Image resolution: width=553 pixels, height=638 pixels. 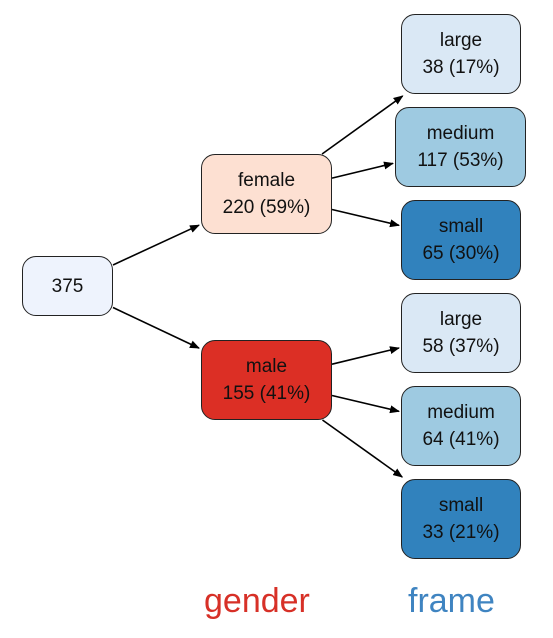 I want to click on edge-root-to-male, so click(x=156, y=327).